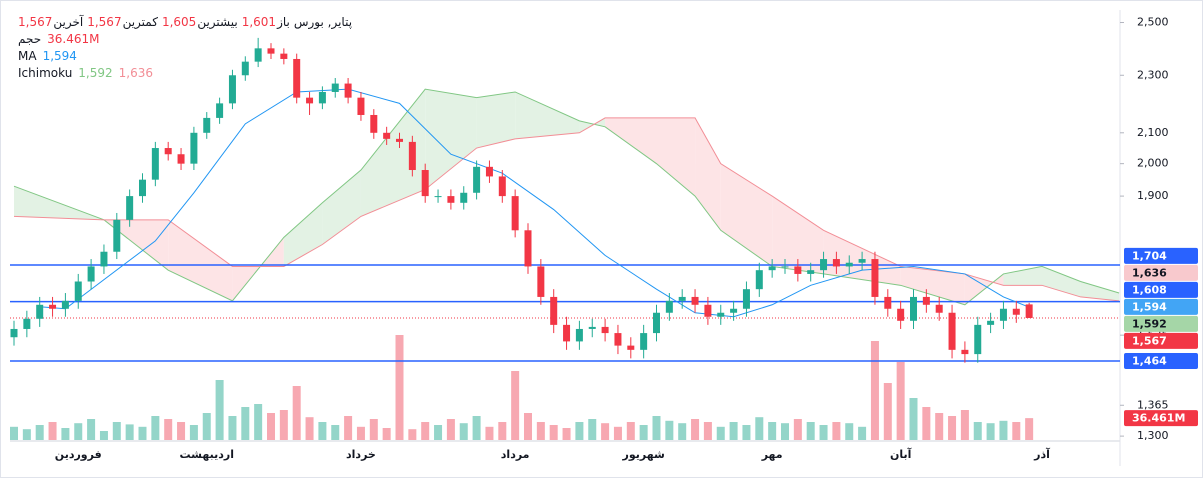 The image size is (1203, 478). What do you see at coordinates (27, 56) in the screenshot?
I see `legend-label: MA` at bounding box center [27, 56].